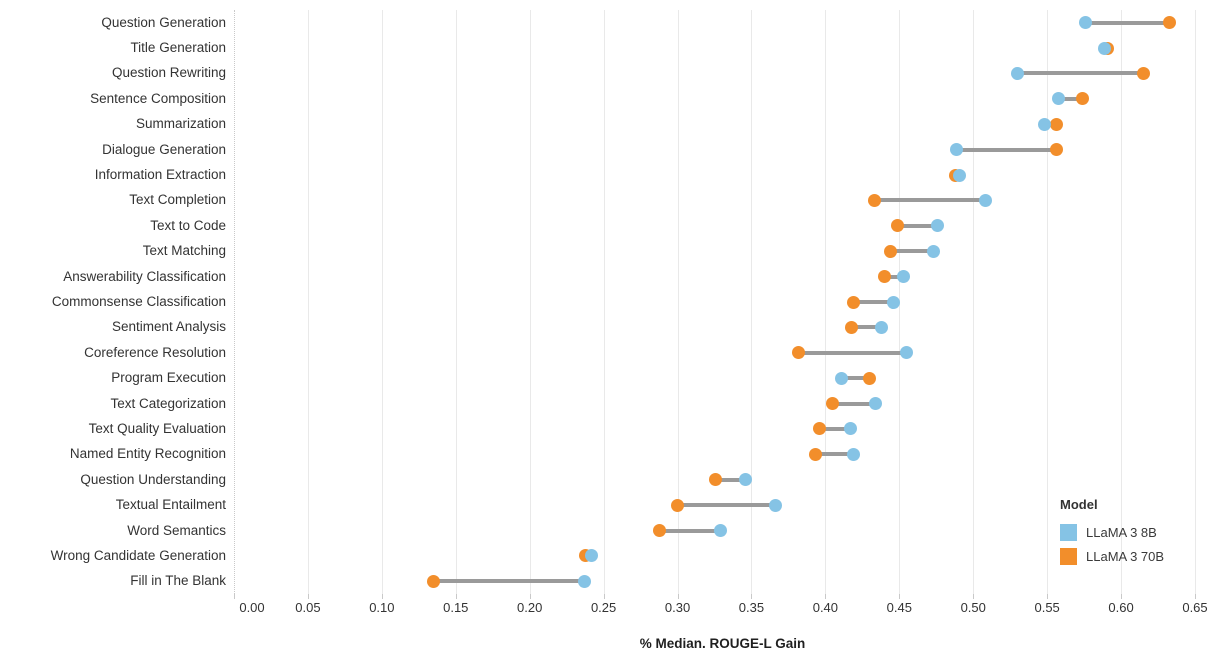  I want to click on category-label: Sentence Composition, so click(158, 98).